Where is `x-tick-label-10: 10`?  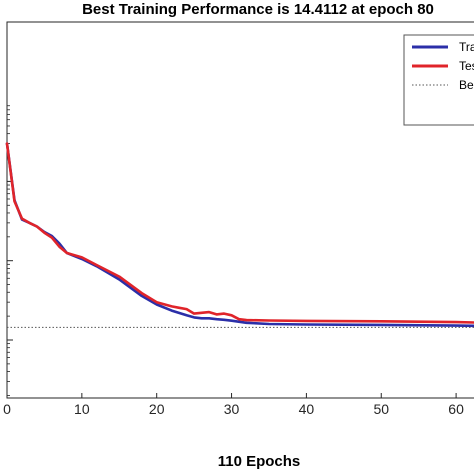
x-tick-label-10: 10 is located at coordinates (82, 409).